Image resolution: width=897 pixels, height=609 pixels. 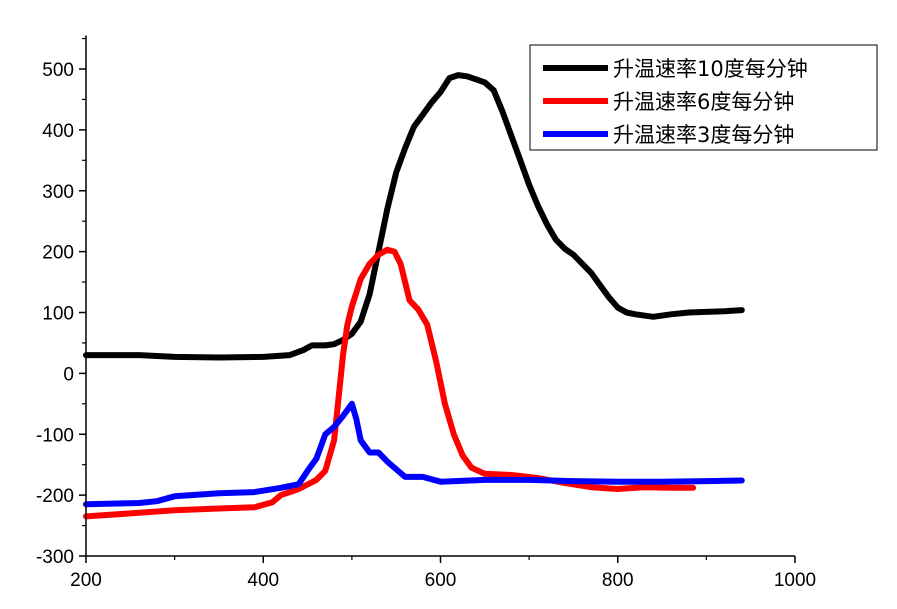 What do you see at coordinates (263, 580) in the screenshot?
I see `x-tick-label: 400` at bounding box center [263, 580].